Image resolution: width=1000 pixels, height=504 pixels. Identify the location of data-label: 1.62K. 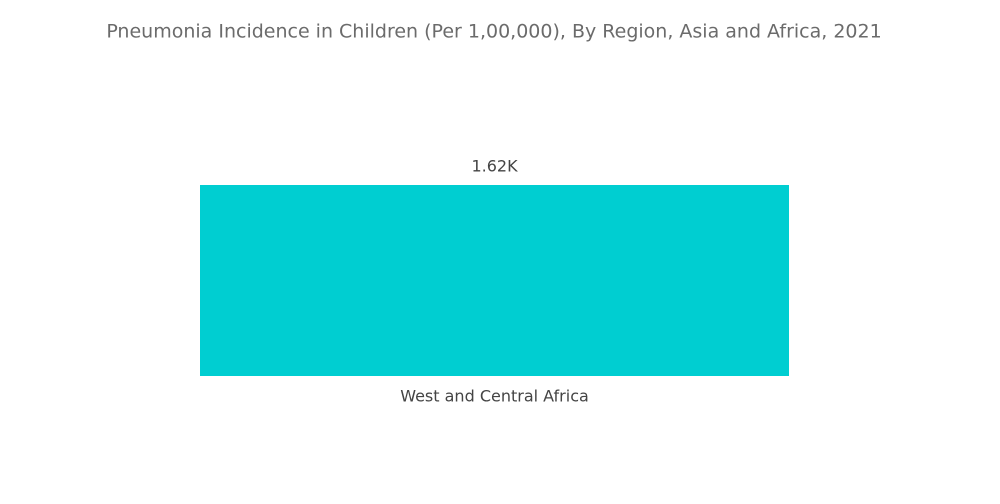
(494, 166).